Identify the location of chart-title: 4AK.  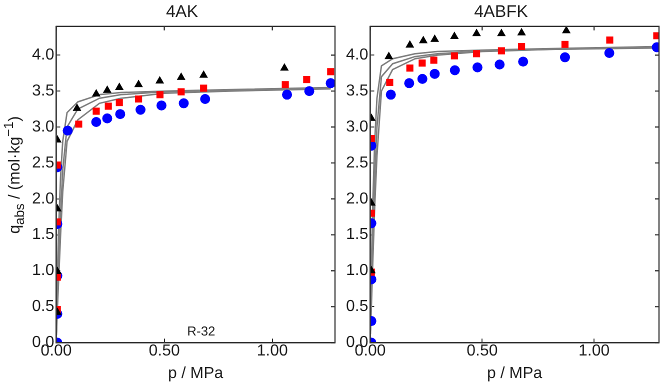
(182, 11).